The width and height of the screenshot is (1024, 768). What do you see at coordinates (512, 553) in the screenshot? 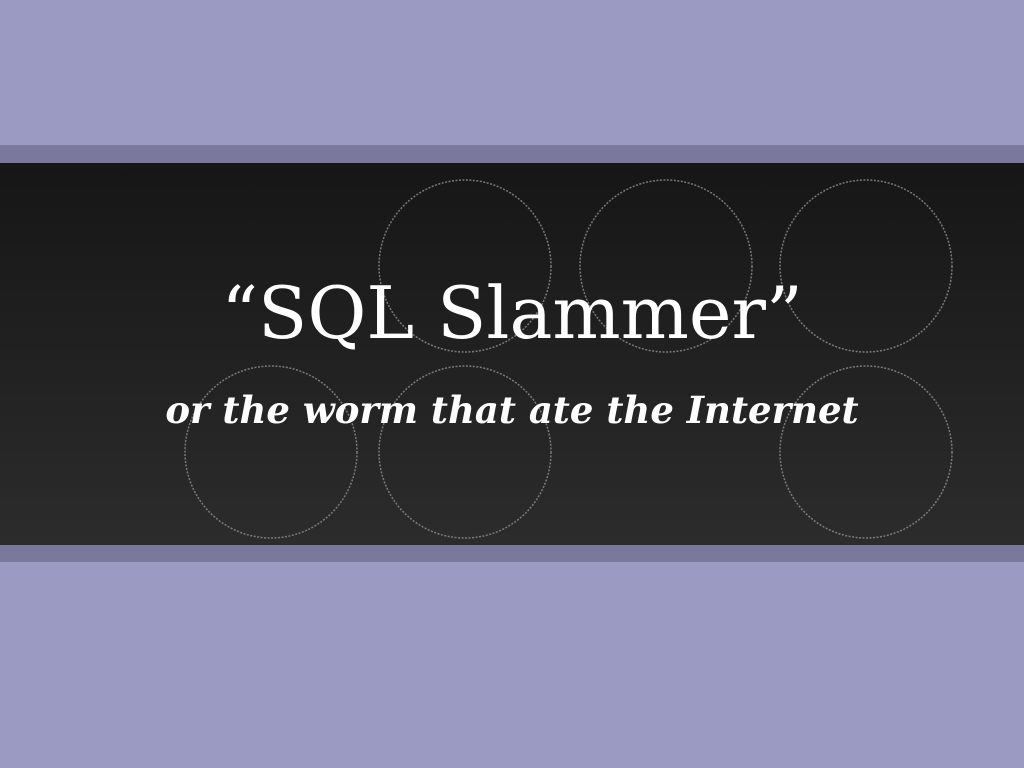
I see `band-bottom-edge` at bounding box center [512, 553].